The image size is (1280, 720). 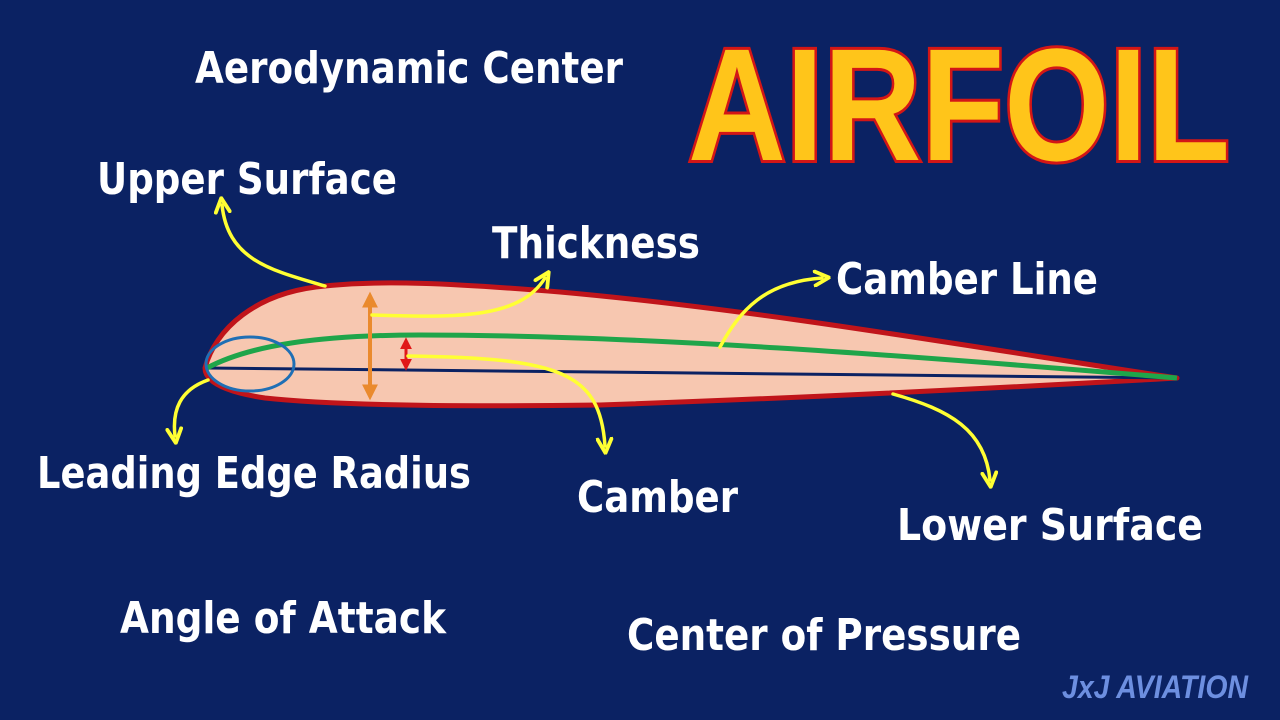 I want to click on leading-edge-circle, so click(x=250, y=364).